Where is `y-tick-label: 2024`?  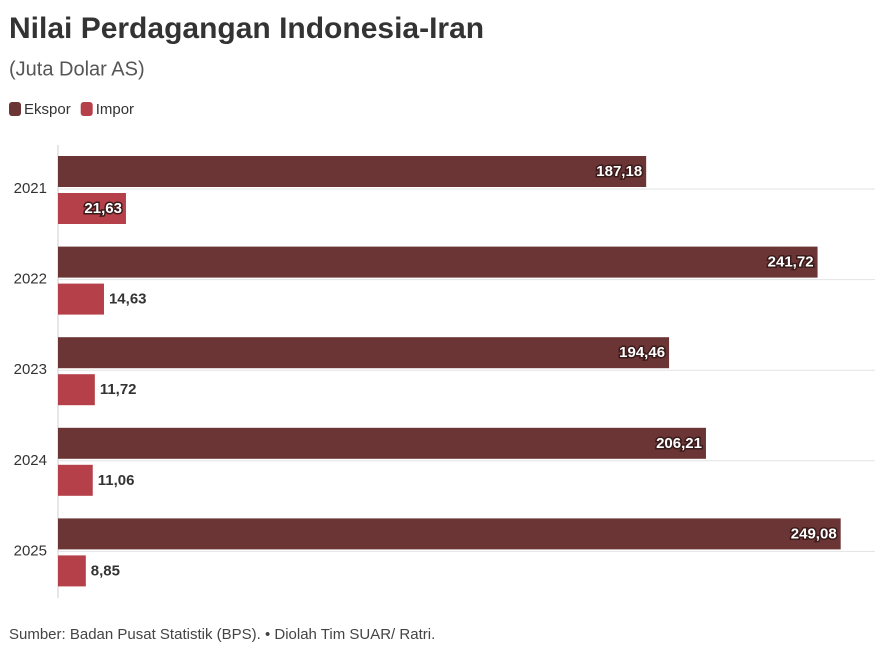
y-tick-label: 2024 is located at coordinates (30, 460).